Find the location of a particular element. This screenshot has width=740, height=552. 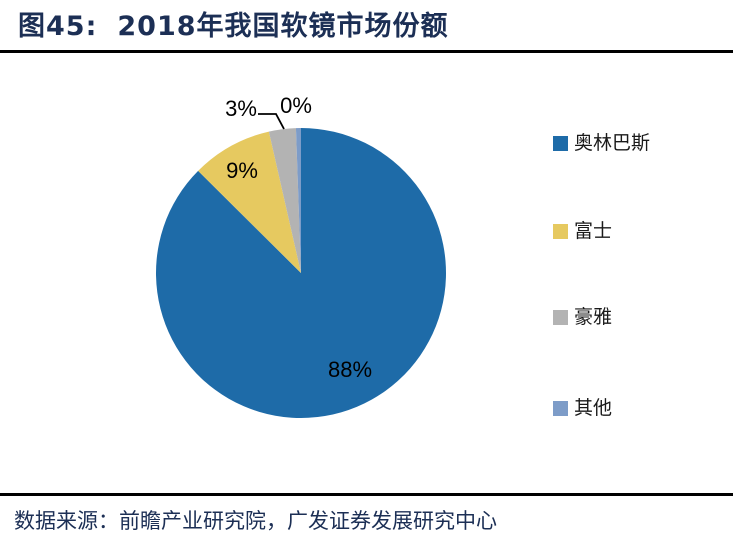

legend-item-2: 豪雅 is located at coordinates (582, 317).